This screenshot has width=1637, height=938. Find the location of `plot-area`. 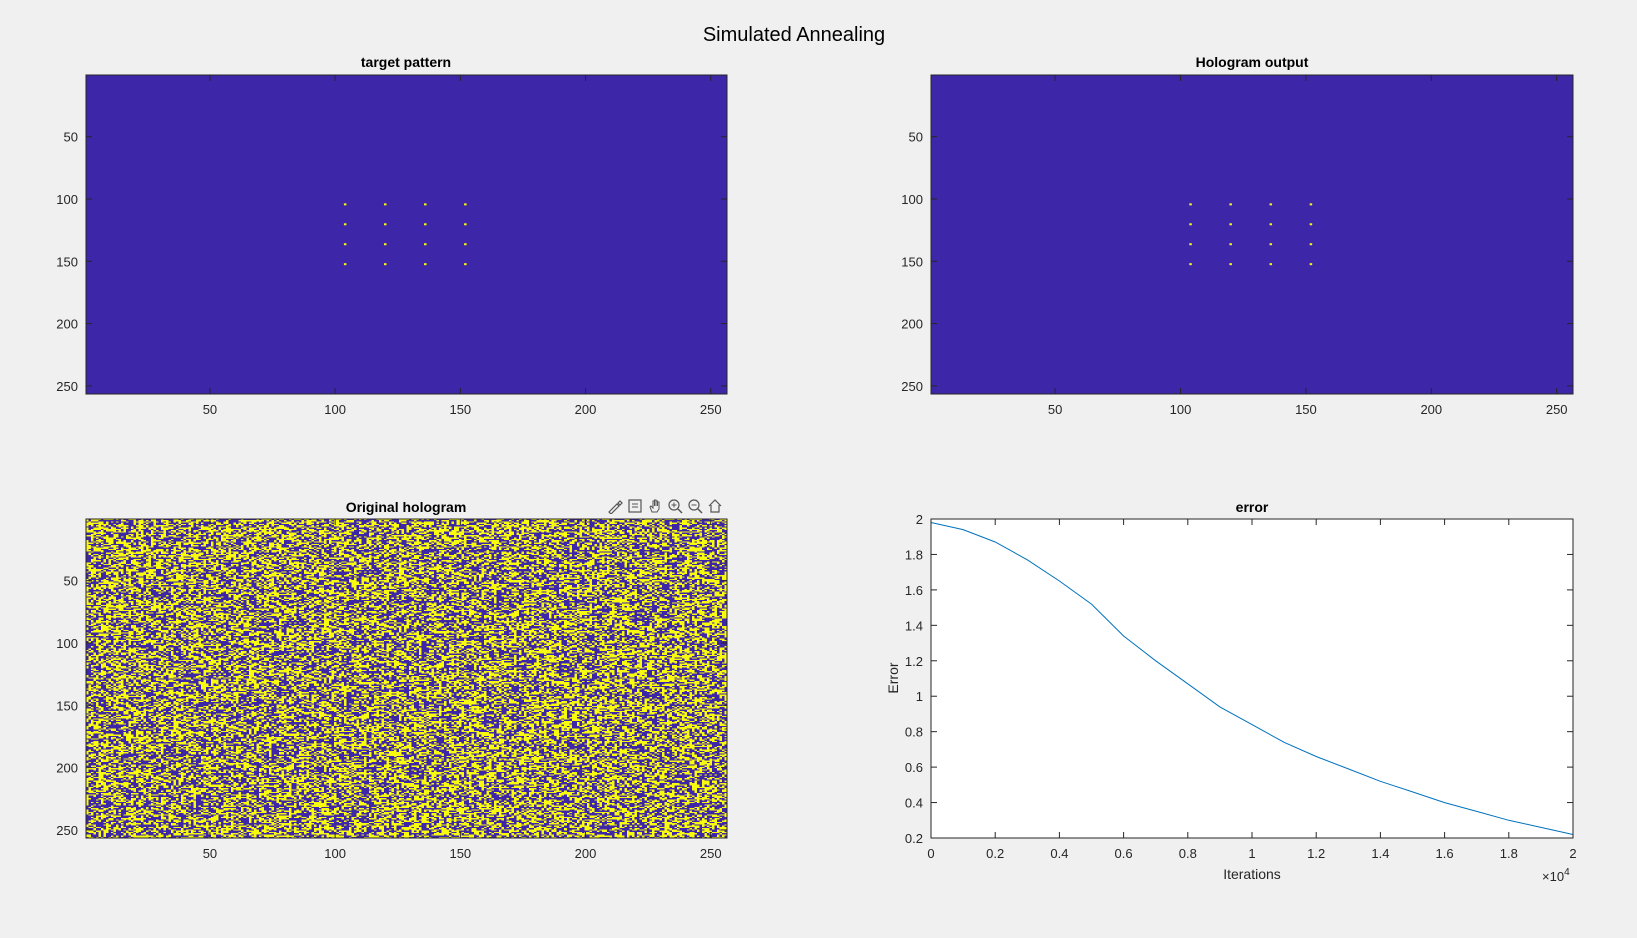

plot-area is located at coordinates (1252, 678).